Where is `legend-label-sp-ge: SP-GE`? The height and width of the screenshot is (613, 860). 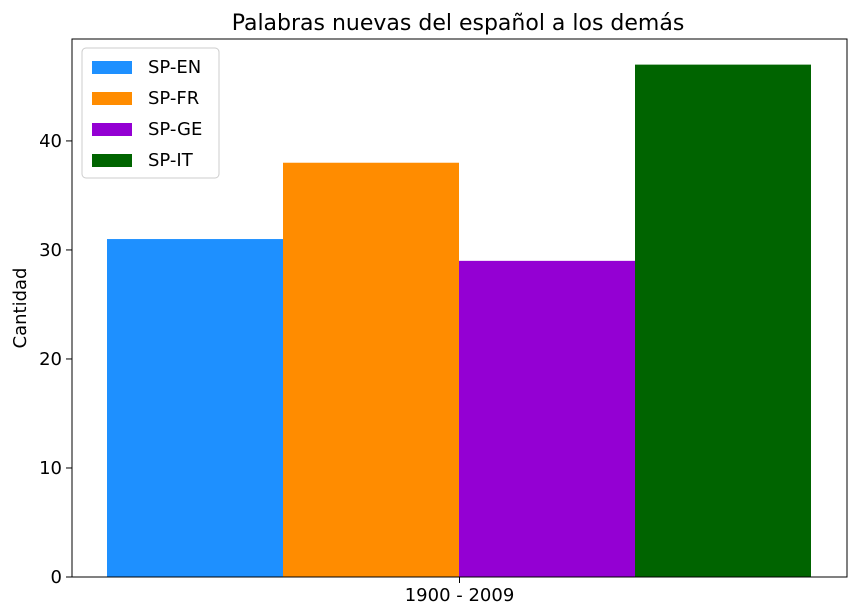 legend-label-sp-ge: SP-GE is located at coordinates (175, 129).